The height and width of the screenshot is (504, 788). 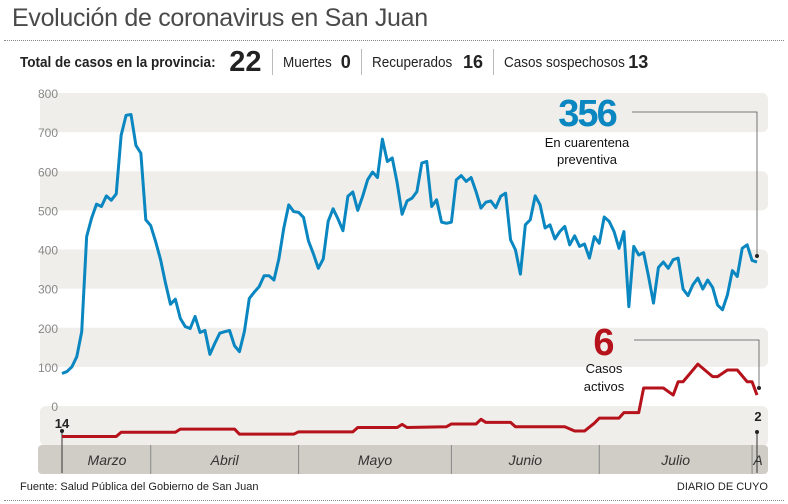 What do you see at coordinates (603, 343) in the screenshot?
I see `active-cases-value: 6` at bounding box center [603, 343].